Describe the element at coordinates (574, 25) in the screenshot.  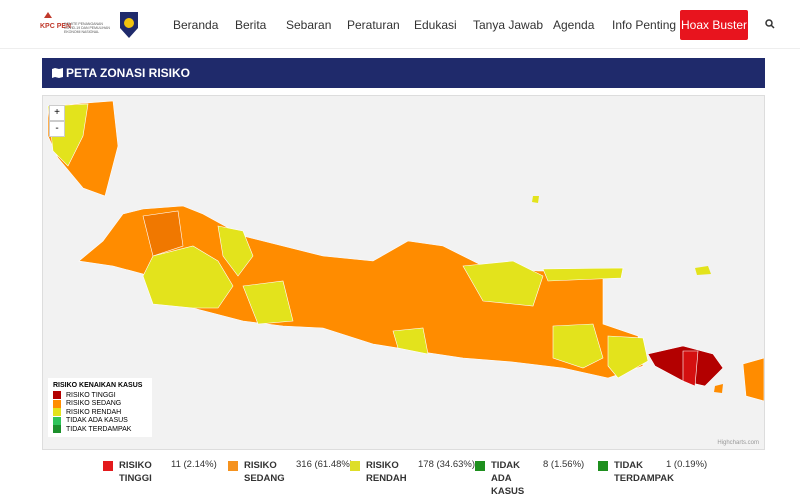
I see `nav-item: Agenda` at that location.